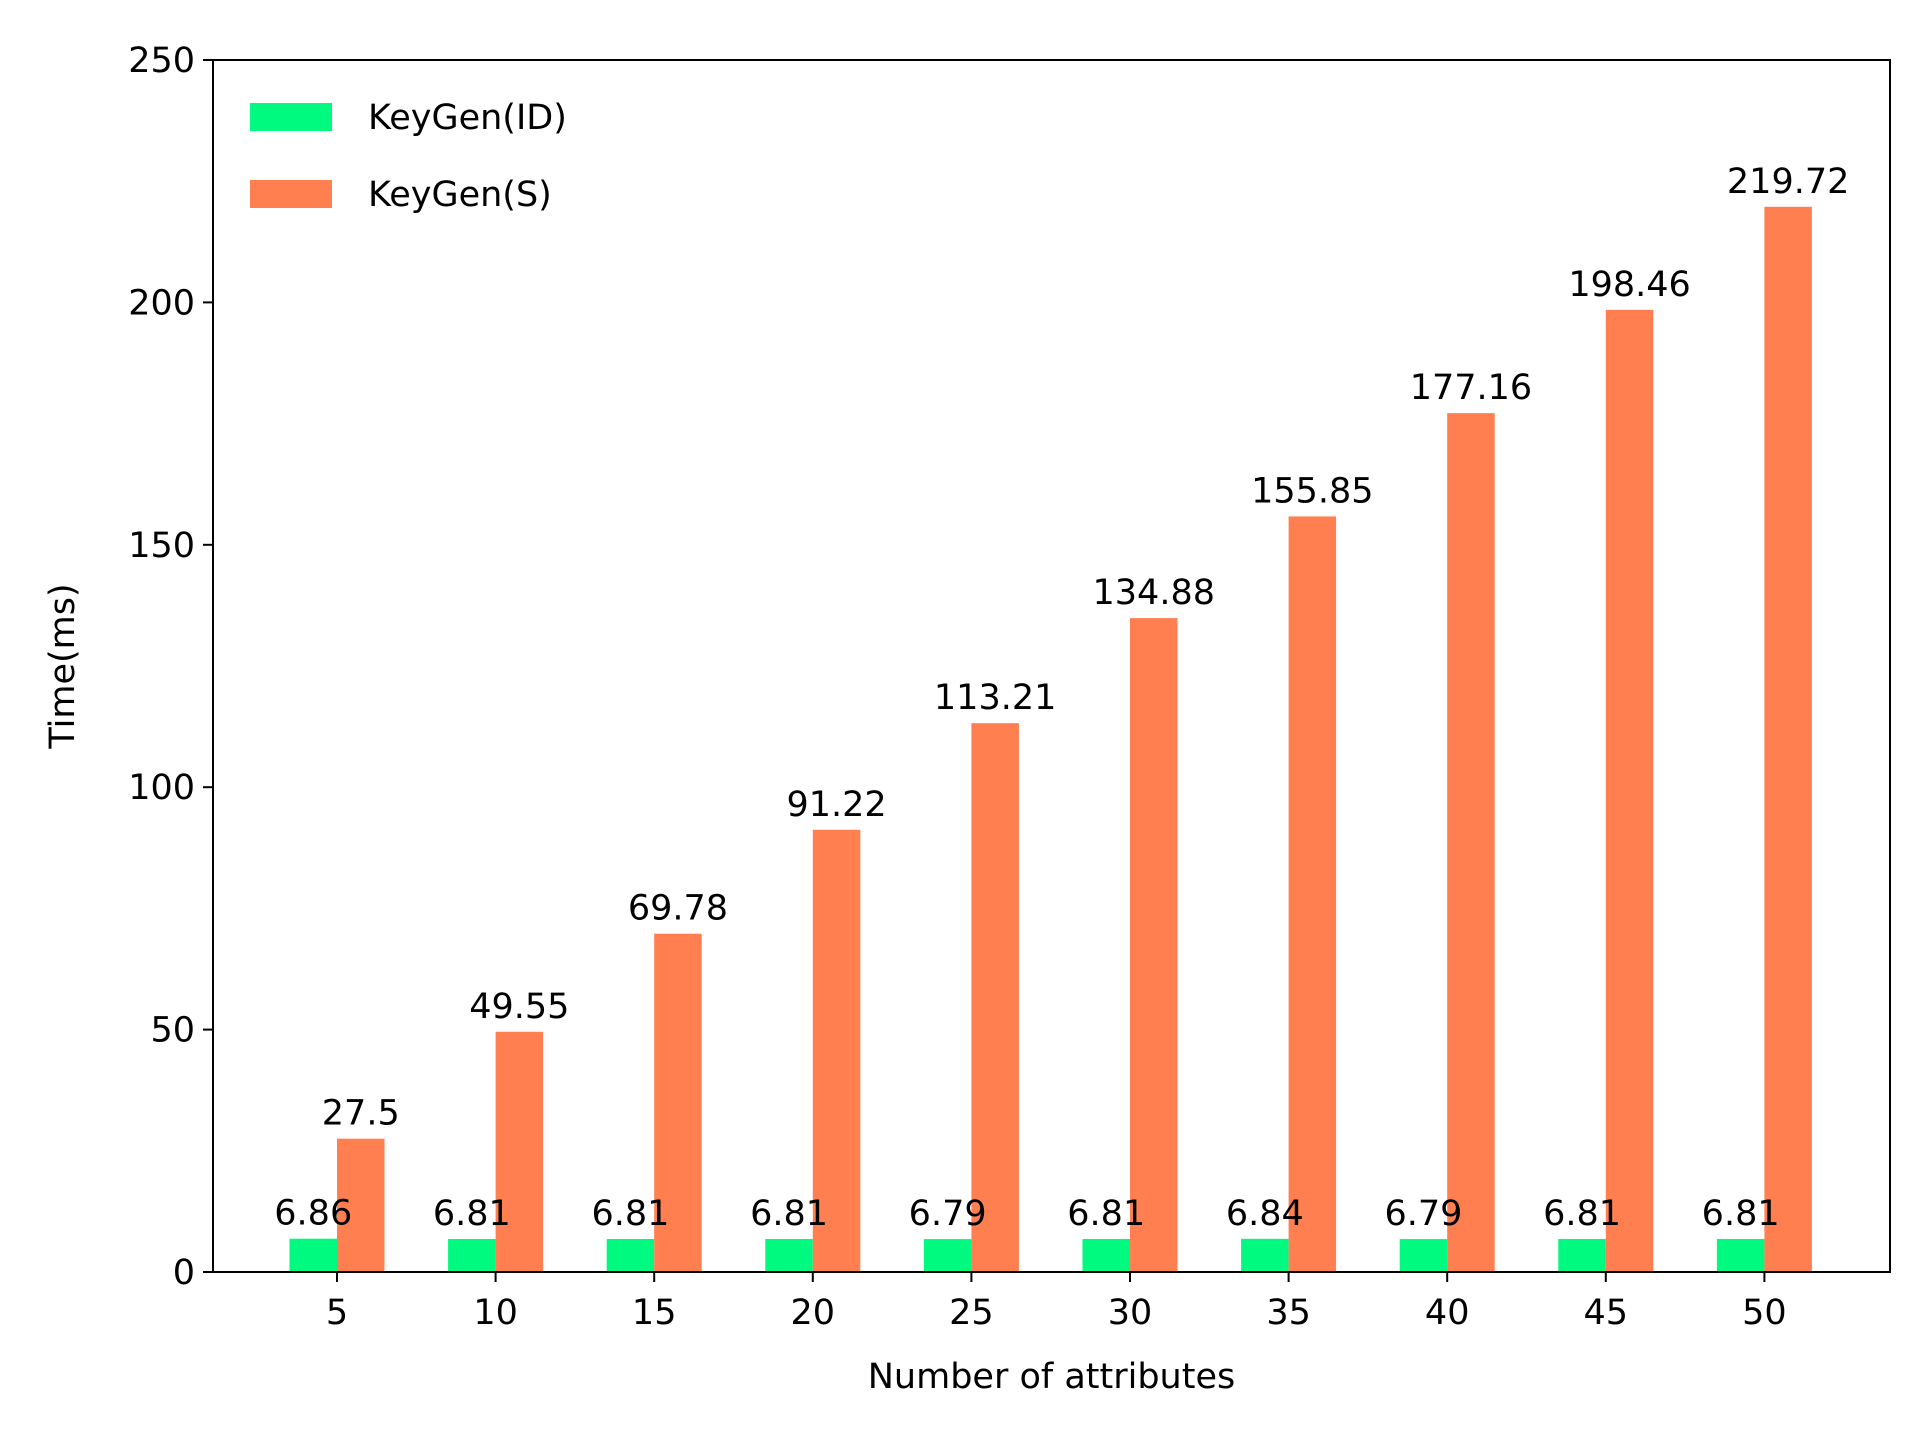  I want to click on legend-label-keygen-s: KeyGen(S), so click(460, 195).